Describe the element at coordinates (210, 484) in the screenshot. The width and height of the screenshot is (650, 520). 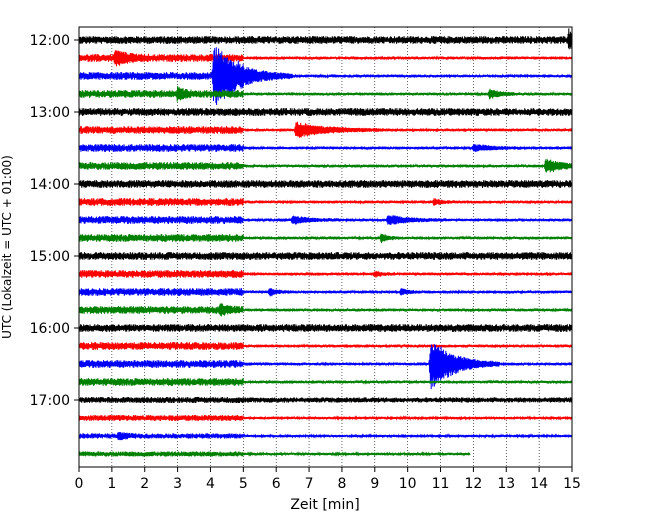
I see `x-tick-label: 4` at that location.